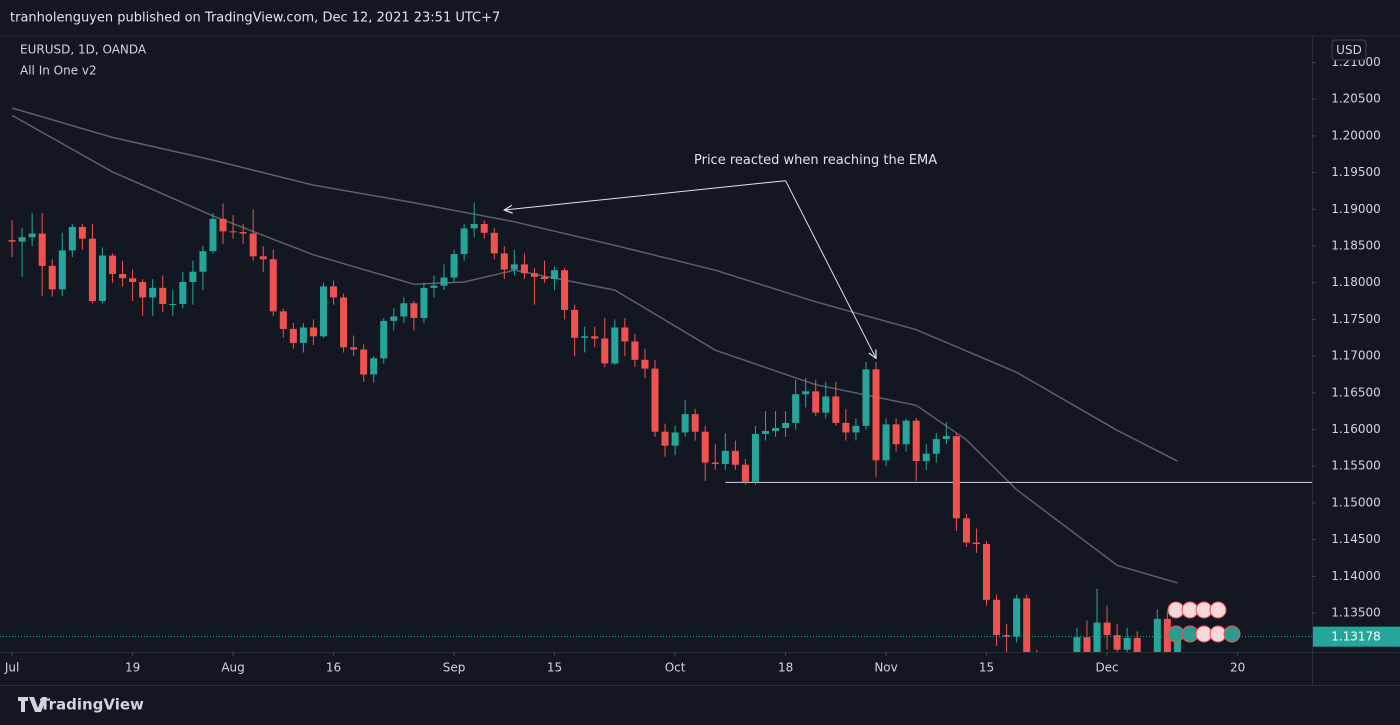  Describe the element at coordinates (1232, 634) in the screenshot. I see `event-icon` at that location.